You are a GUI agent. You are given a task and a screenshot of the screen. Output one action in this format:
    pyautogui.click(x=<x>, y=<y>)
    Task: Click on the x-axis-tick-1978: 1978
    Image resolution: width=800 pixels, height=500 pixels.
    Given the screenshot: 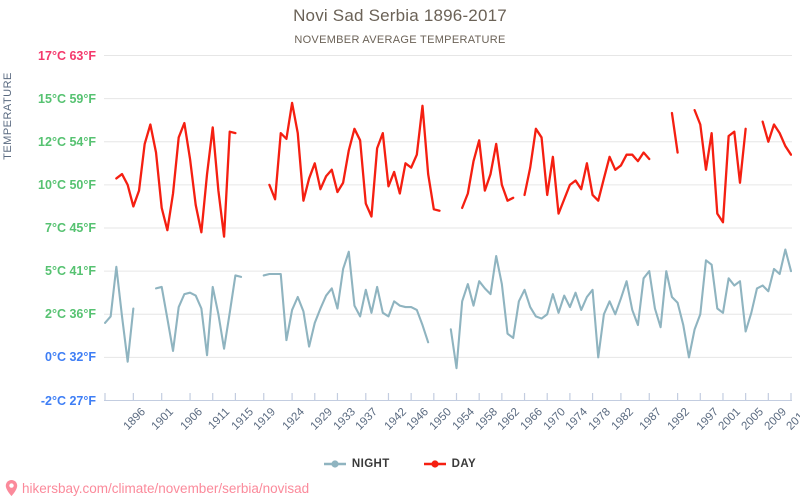 What is the action you would take?
    pyautogui.click(x=599, y=419)
    